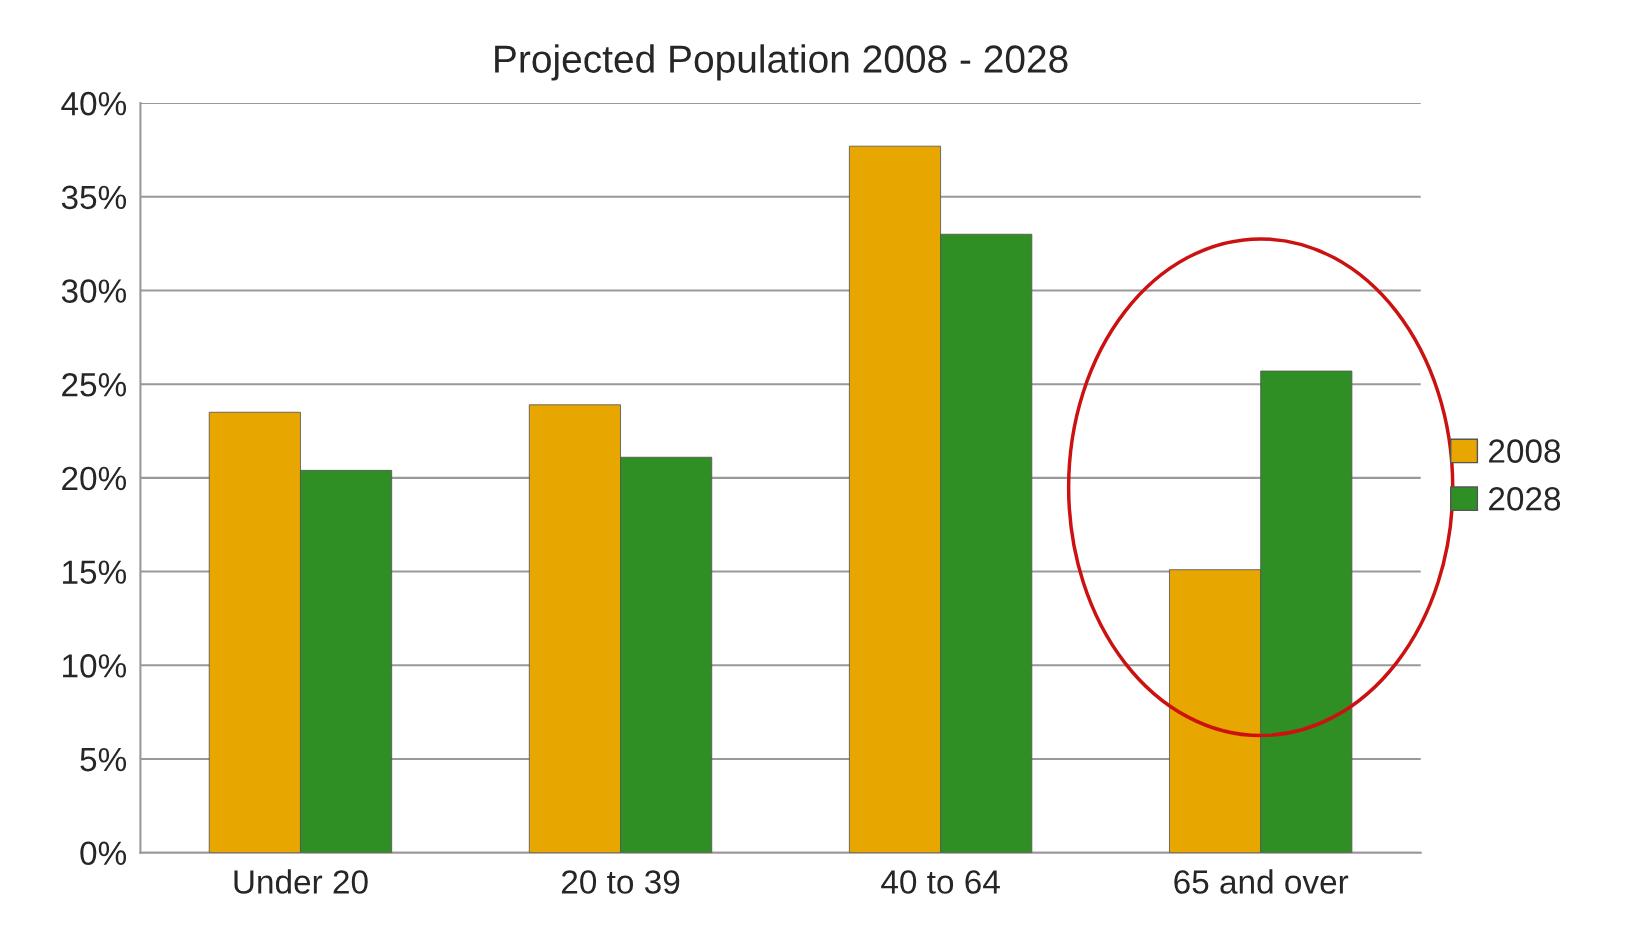  I want to click on x-tick-label: 40 to 64, so click(940, 882).